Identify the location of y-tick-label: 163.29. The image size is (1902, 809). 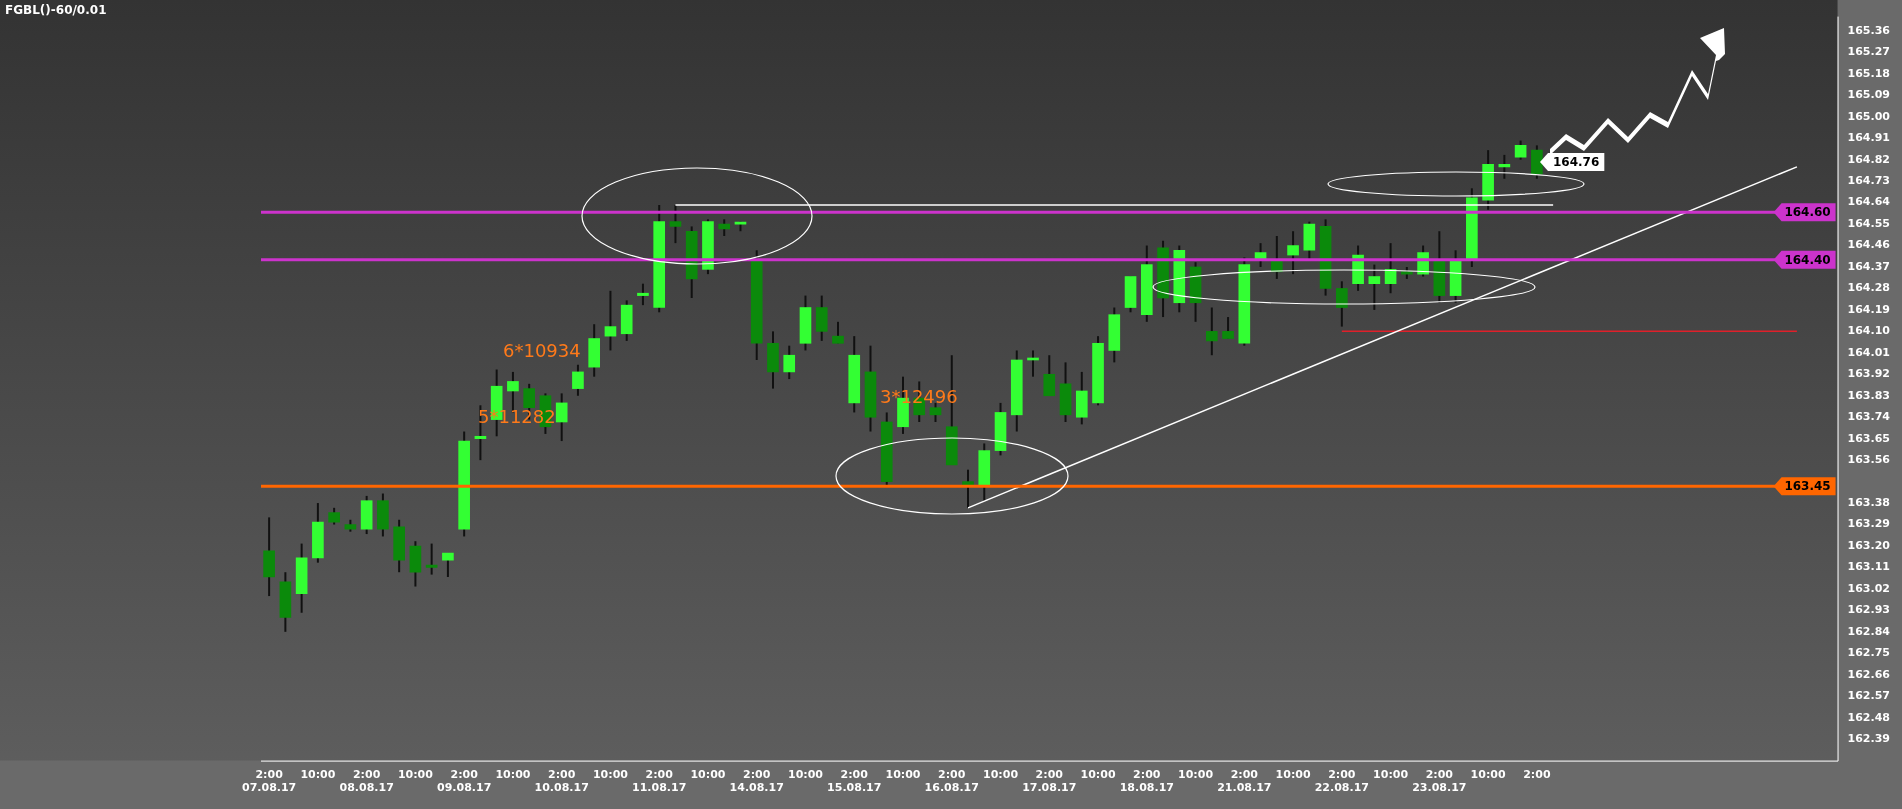
(1869, 524).